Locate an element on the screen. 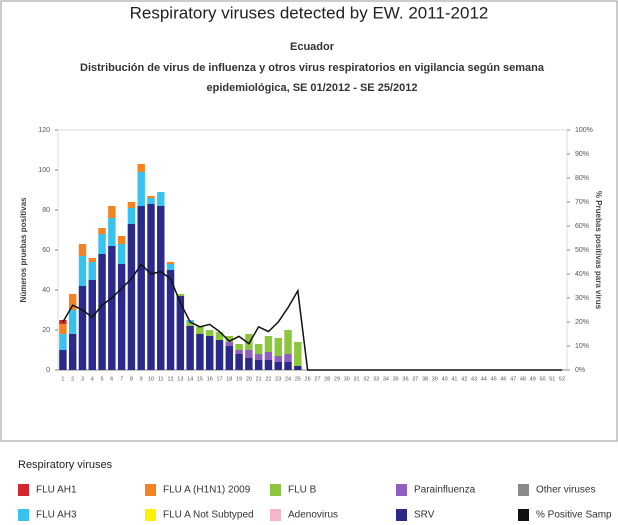 This screenshot has height=525, width=618. x-tick-label: 49 is located at coordinates (533, 379).